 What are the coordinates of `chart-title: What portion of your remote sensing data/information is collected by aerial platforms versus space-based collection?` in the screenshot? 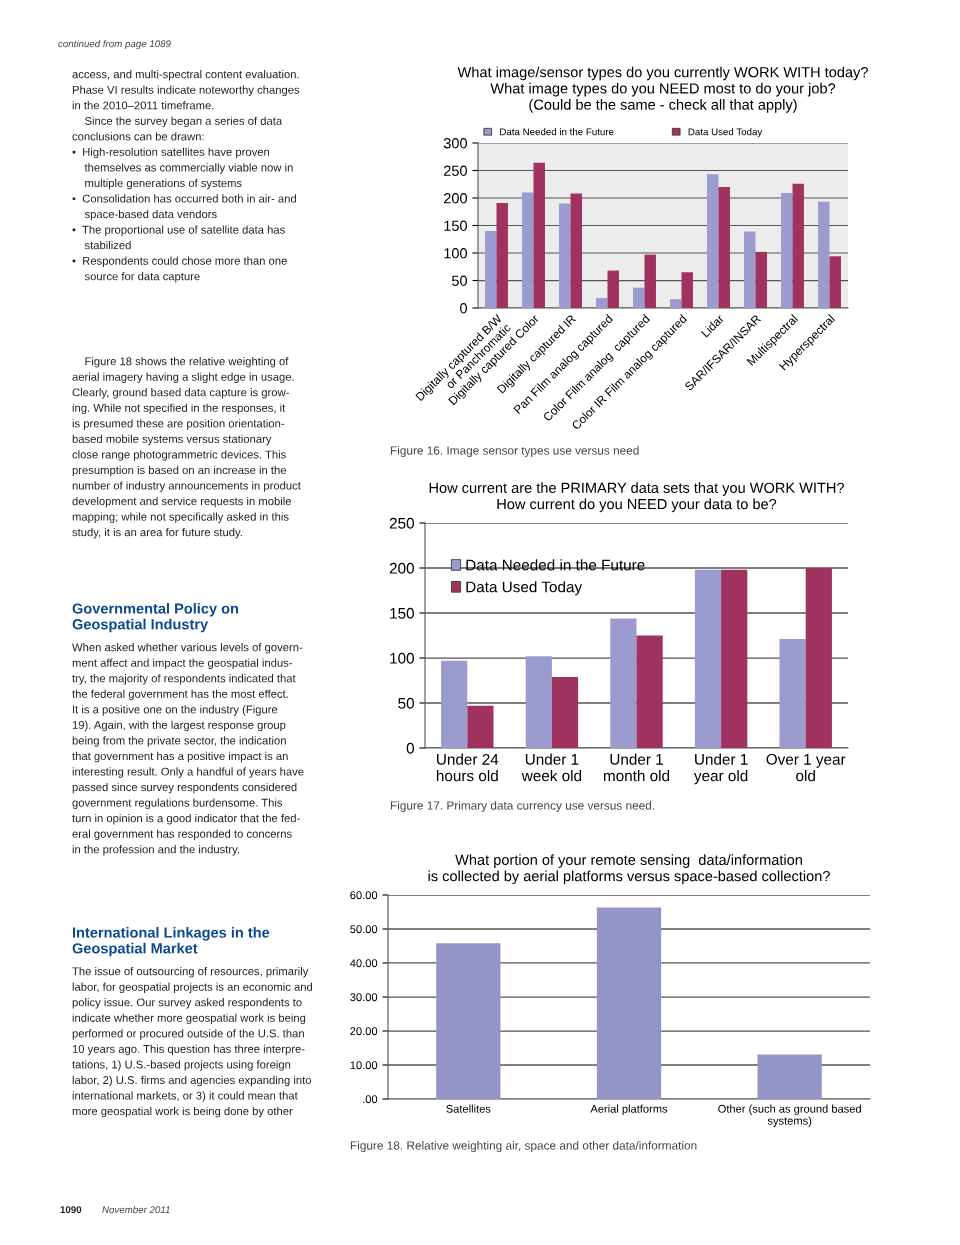 It's located at (629, 869).